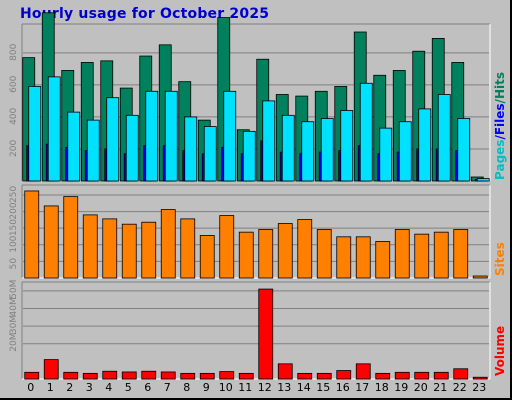  I want to click on y-tick-label: 600, so click(14, 83).